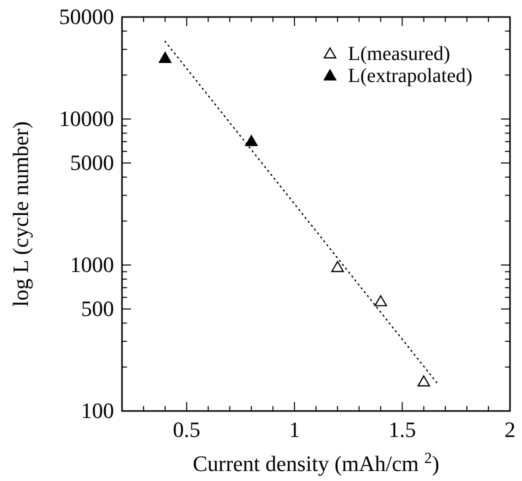 This screenshot has width=522, height=481. I want to click on y-tick-label: 10000, so click(86, 119).